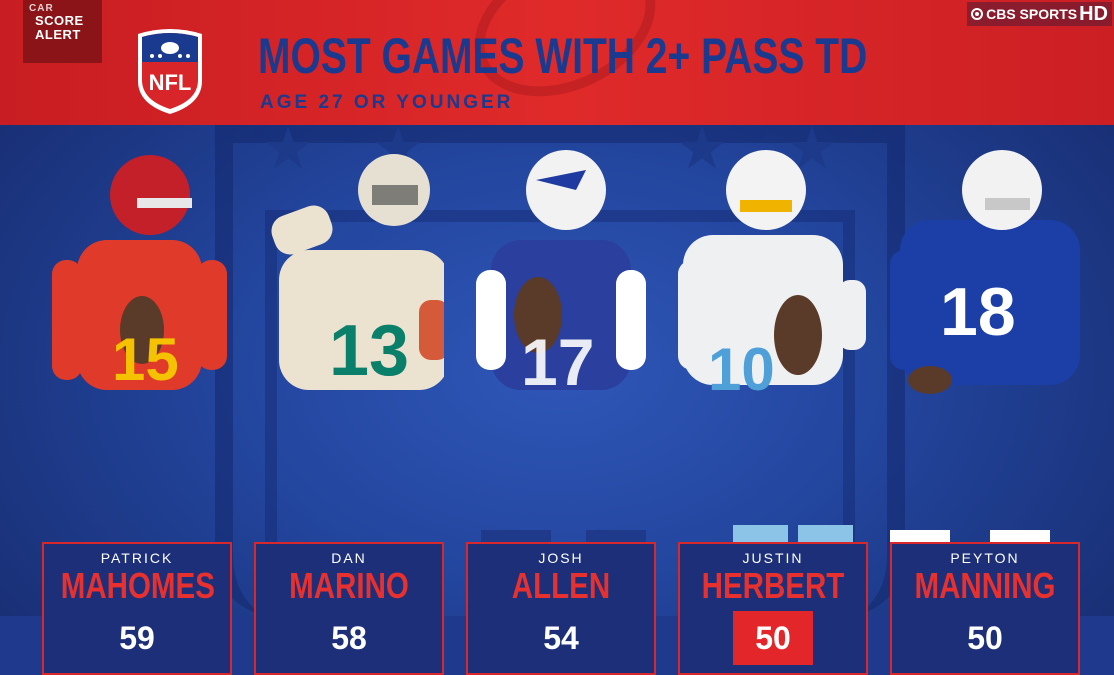 Image resolution: width=1114 pixels, height=675 pixels. Describe the element at coordinates (170, 82) in the screenshot. I see `nfl-logo-text: NFL` at that location.